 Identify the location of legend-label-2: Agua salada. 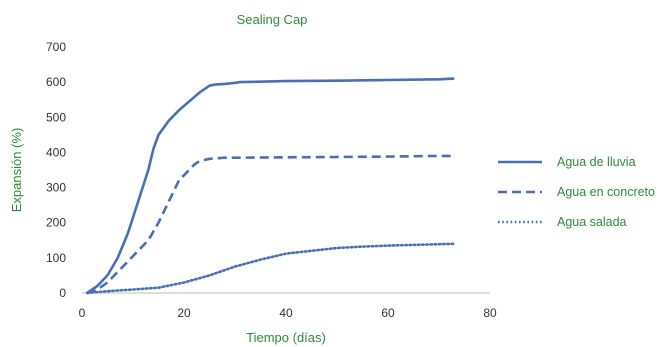
(592, 222).